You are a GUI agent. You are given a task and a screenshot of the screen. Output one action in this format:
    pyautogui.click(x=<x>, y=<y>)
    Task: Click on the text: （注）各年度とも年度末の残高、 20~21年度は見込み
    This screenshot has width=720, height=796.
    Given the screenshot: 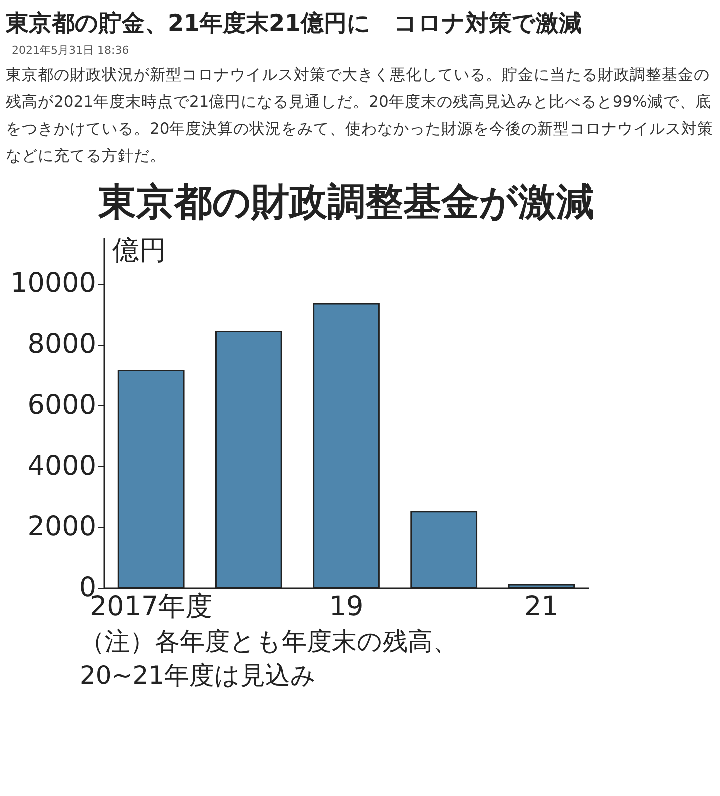 What is the action you would take?
    pyautogui.click(x=269, y=659)
    